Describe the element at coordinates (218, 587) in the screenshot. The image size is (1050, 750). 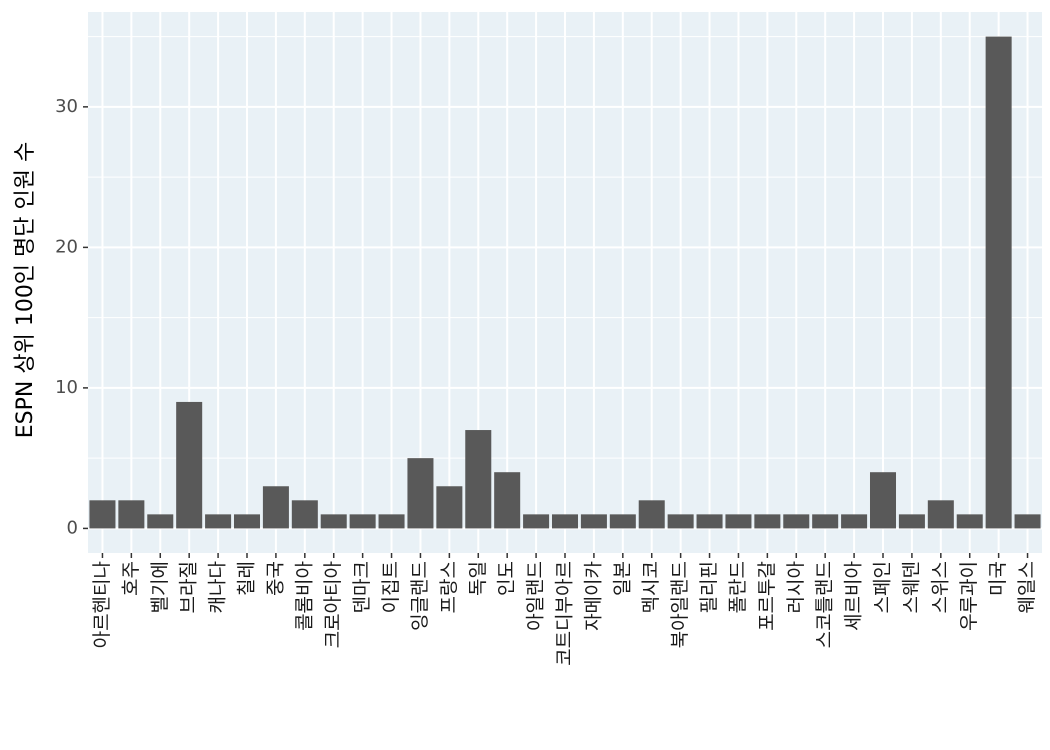
I see `x-tick-label: 캐나다` at that location.